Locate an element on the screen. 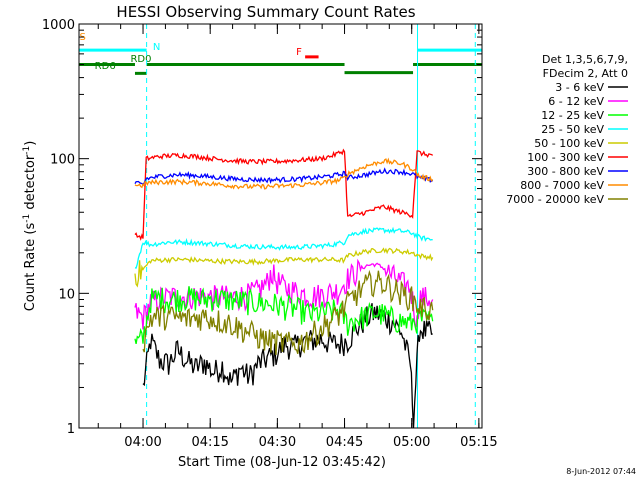 This screenshot has width=640, height=480. x-tick-label: 04:45 is located at coordinates (344, 442).